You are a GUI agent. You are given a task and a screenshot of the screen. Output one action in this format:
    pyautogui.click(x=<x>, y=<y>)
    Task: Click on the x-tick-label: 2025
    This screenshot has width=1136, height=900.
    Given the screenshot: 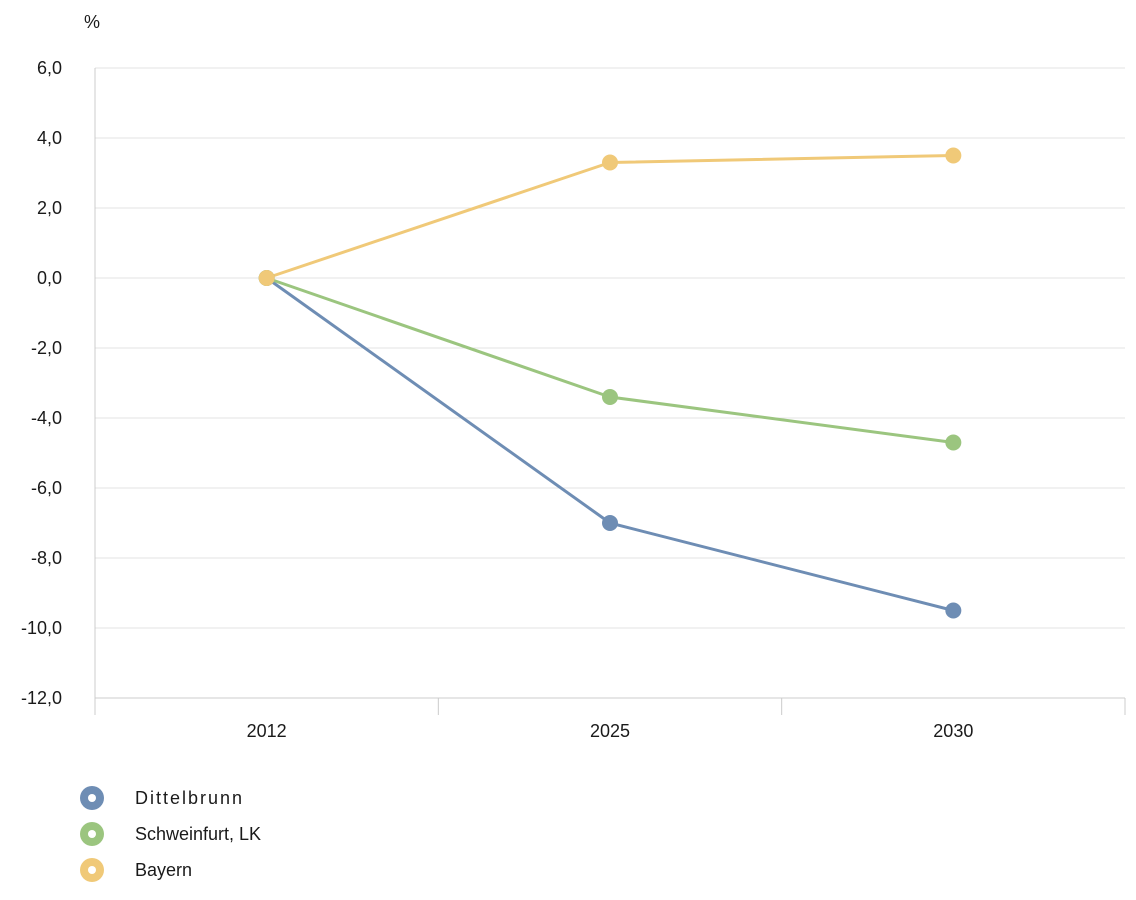 What is the action you would take?
    pyautogui.click(x=610, y=731)
    